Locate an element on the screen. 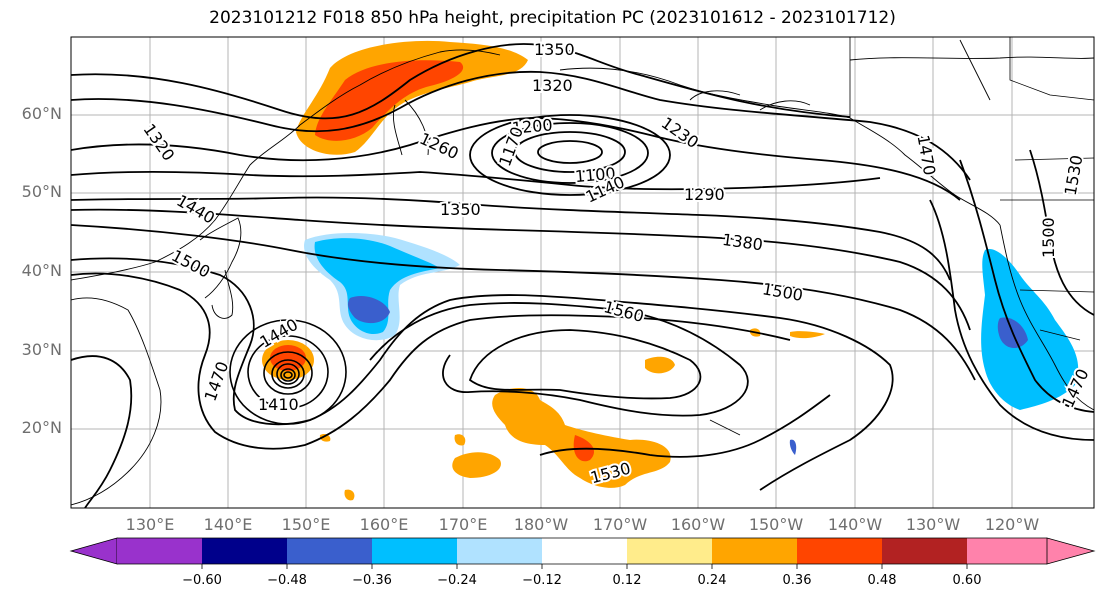  contour-label: 1290 is located at coordinates (704, 194).